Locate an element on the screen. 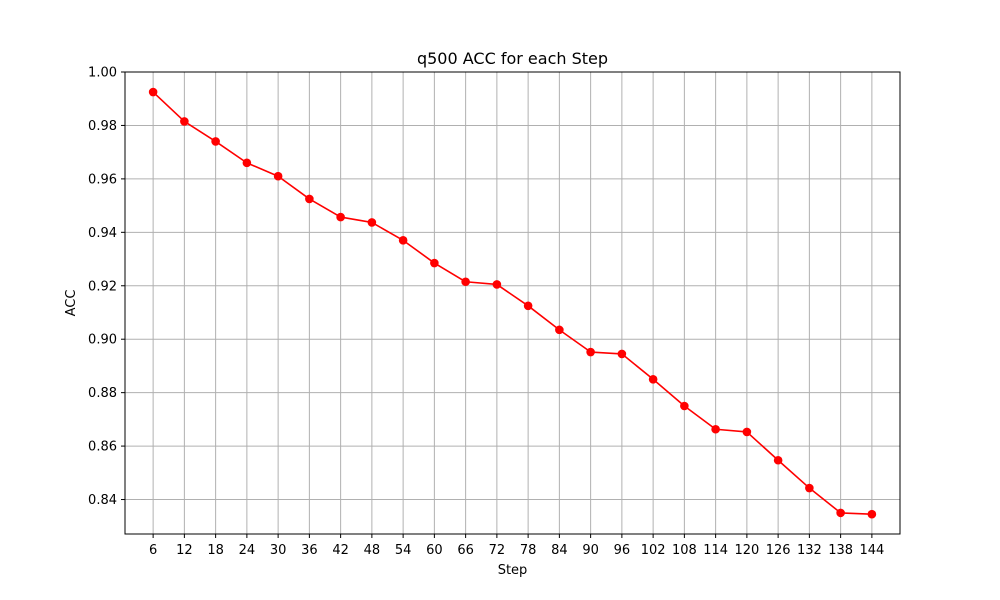  y-tick-label: 0.84 is located at coordinates (102, 500).